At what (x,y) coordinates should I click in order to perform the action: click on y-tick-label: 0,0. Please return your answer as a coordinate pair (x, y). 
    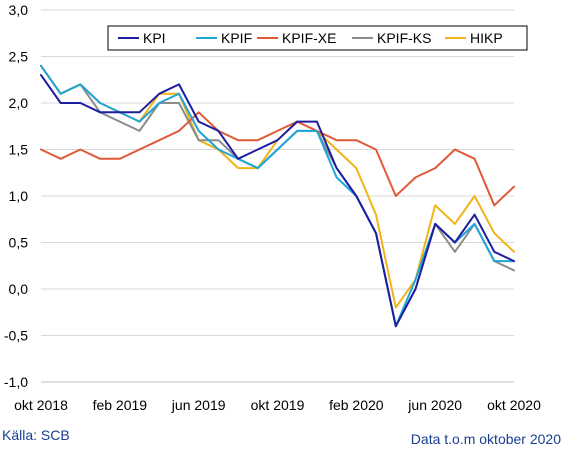
    Looking at the image, I should click on (19, 289).